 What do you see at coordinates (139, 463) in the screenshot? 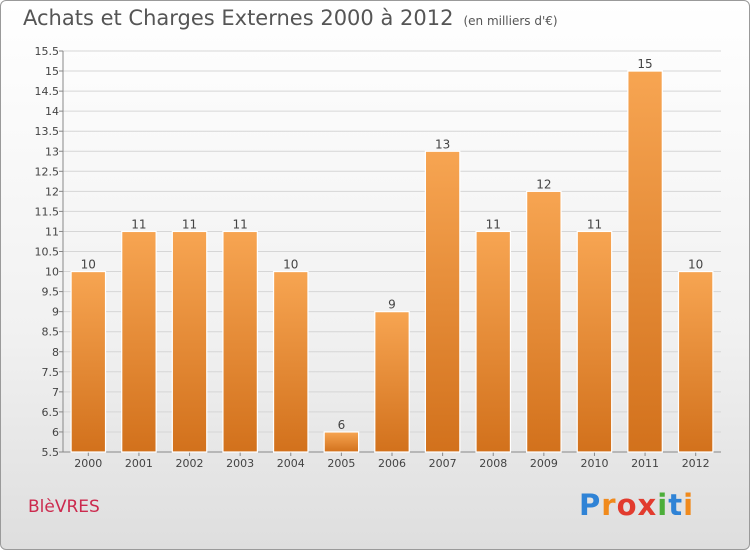
I see `x-tick-label: 2001` at bounding box center [139, 463].